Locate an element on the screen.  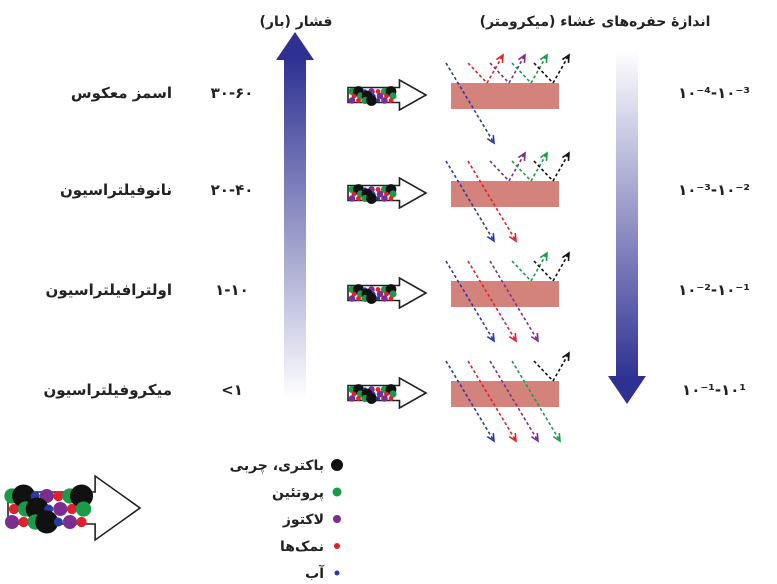
path-black-in-ro is located at coordinates (543, 73).